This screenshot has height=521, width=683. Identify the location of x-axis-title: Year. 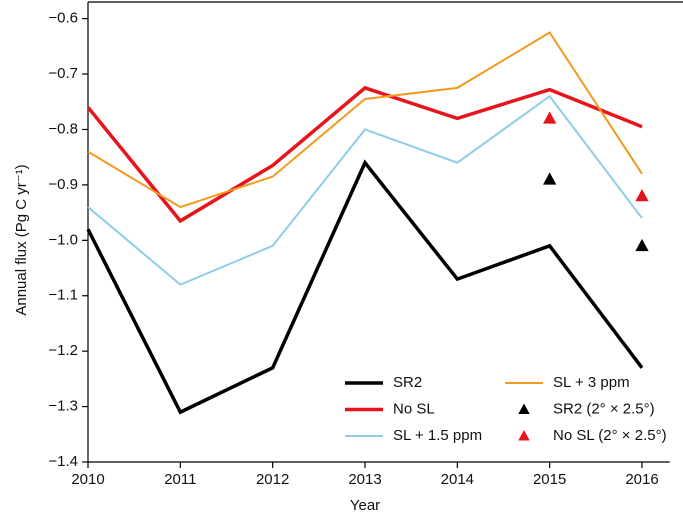
(365, 505).